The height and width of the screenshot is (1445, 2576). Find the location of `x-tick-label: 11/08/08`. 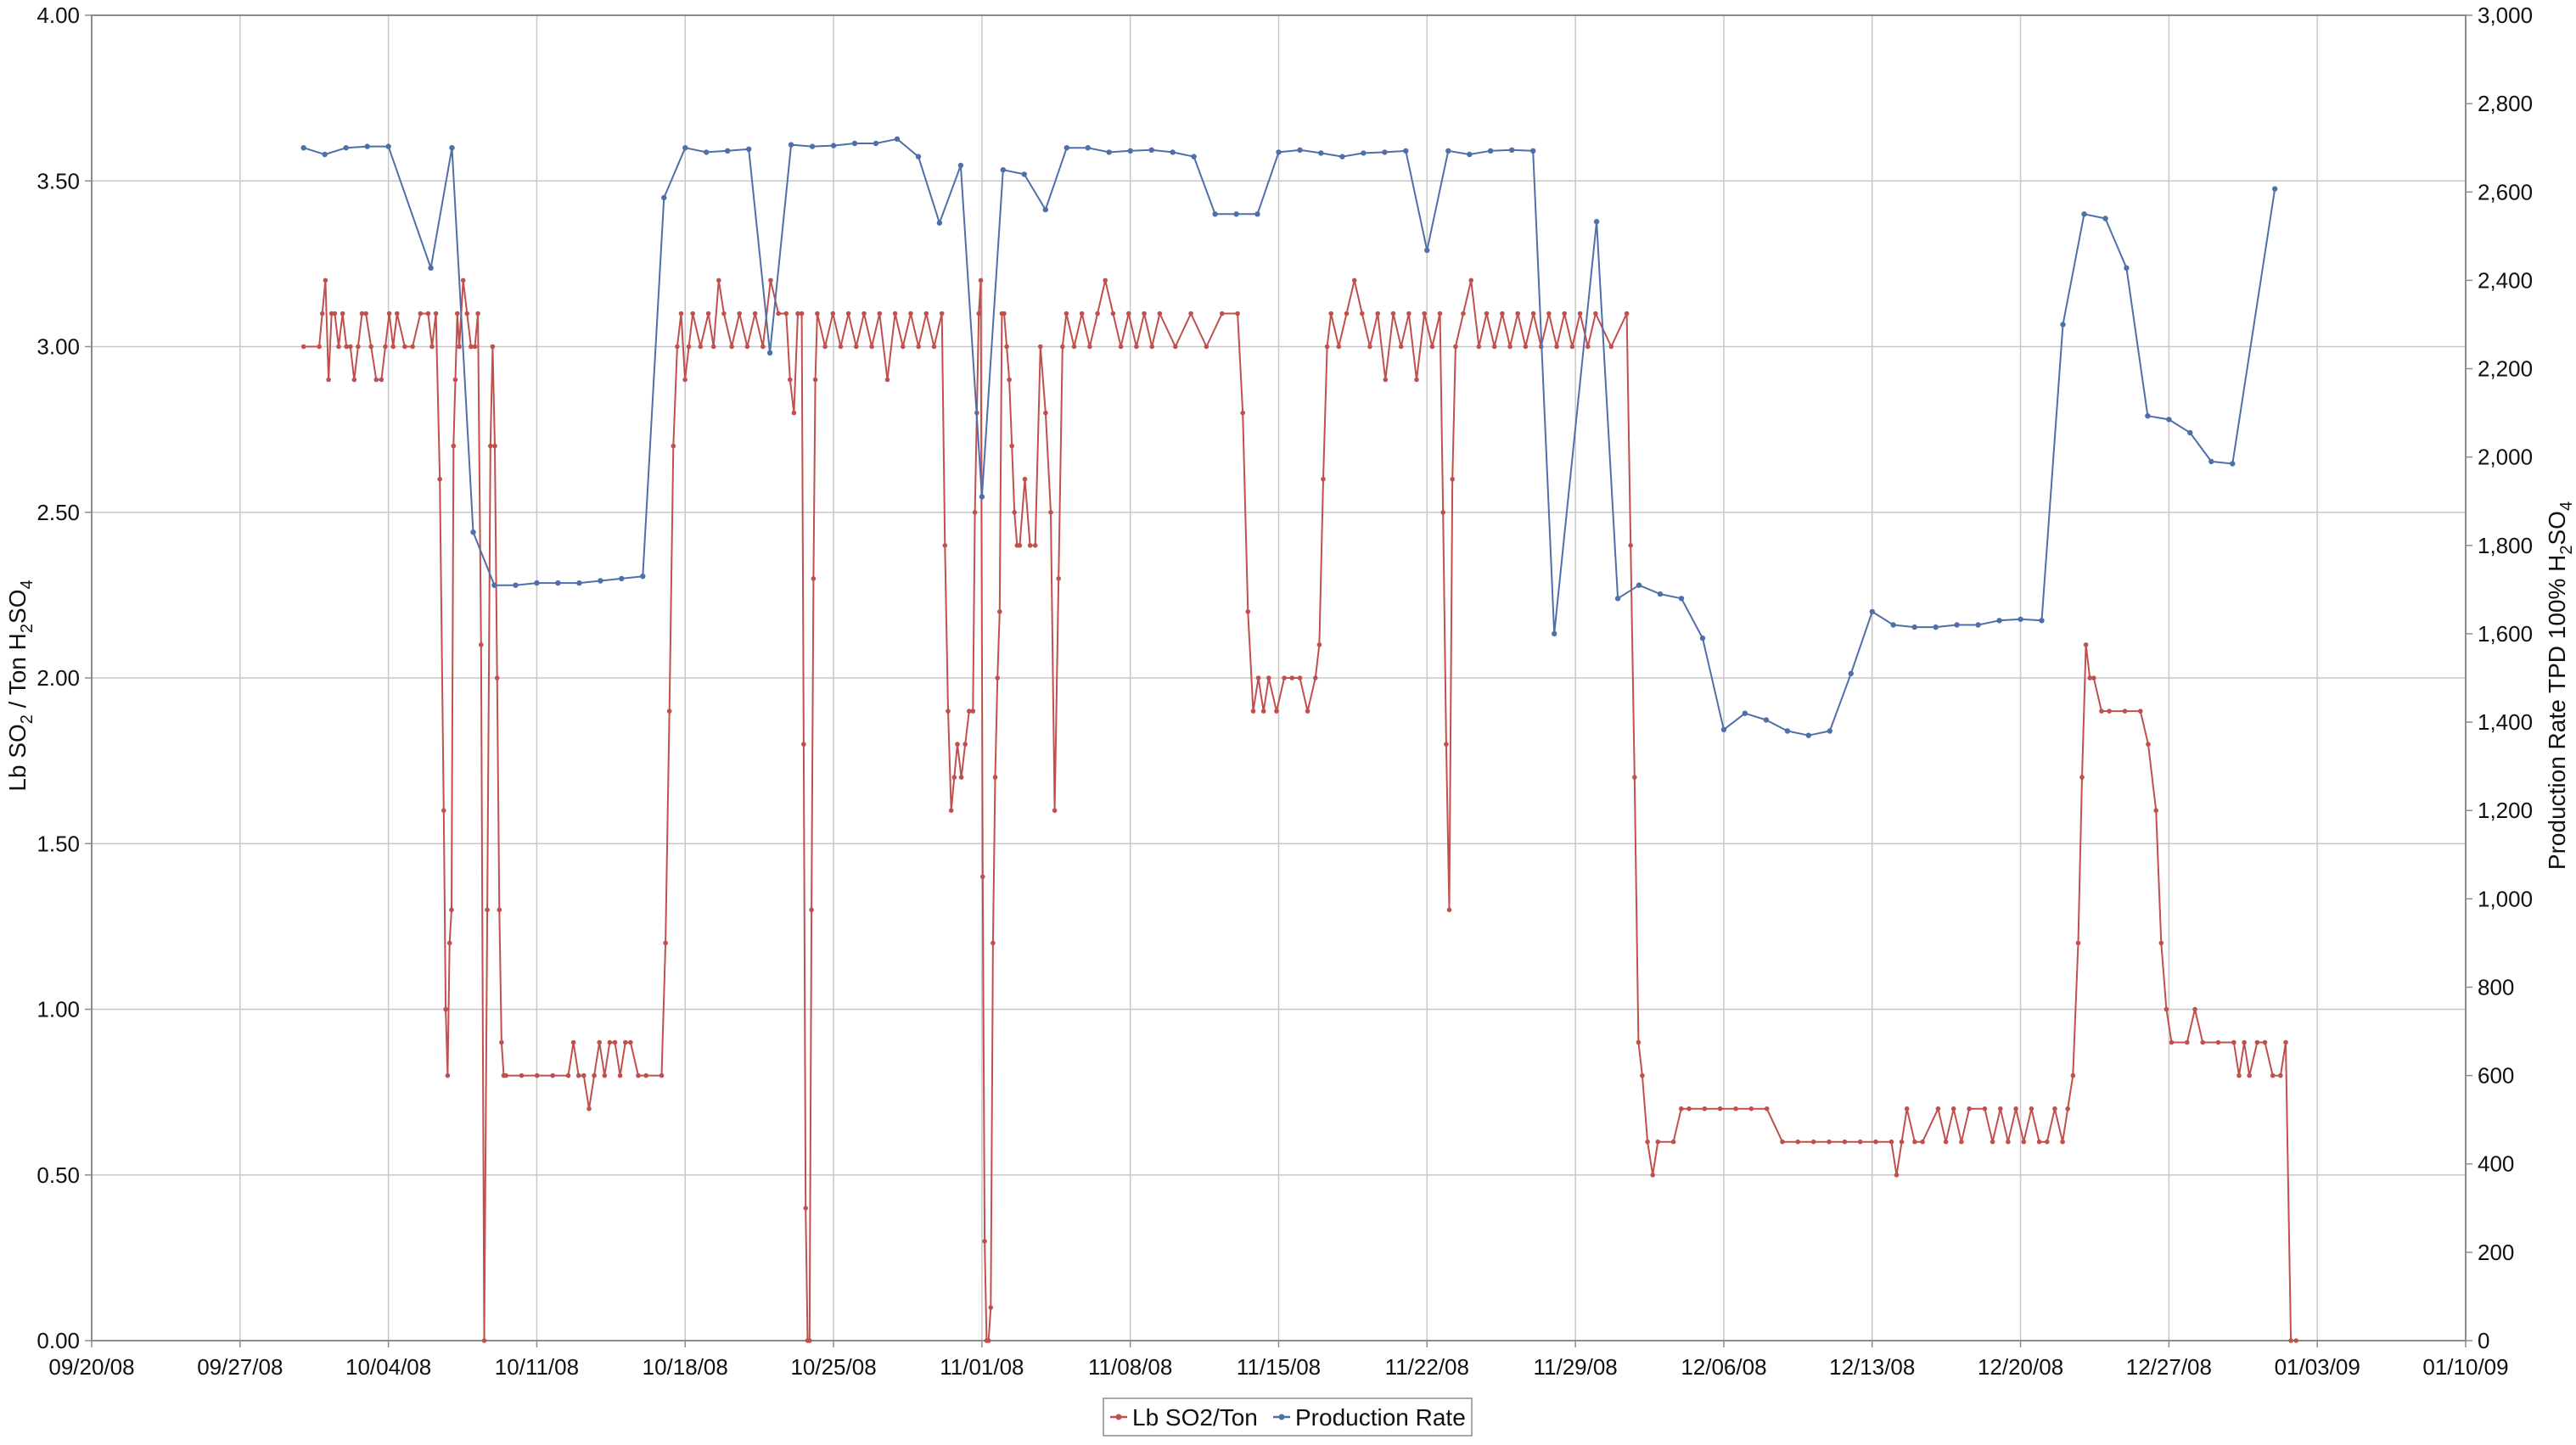

x-tick-label: 11/08/08 is located at coordinates (1130, 1367).